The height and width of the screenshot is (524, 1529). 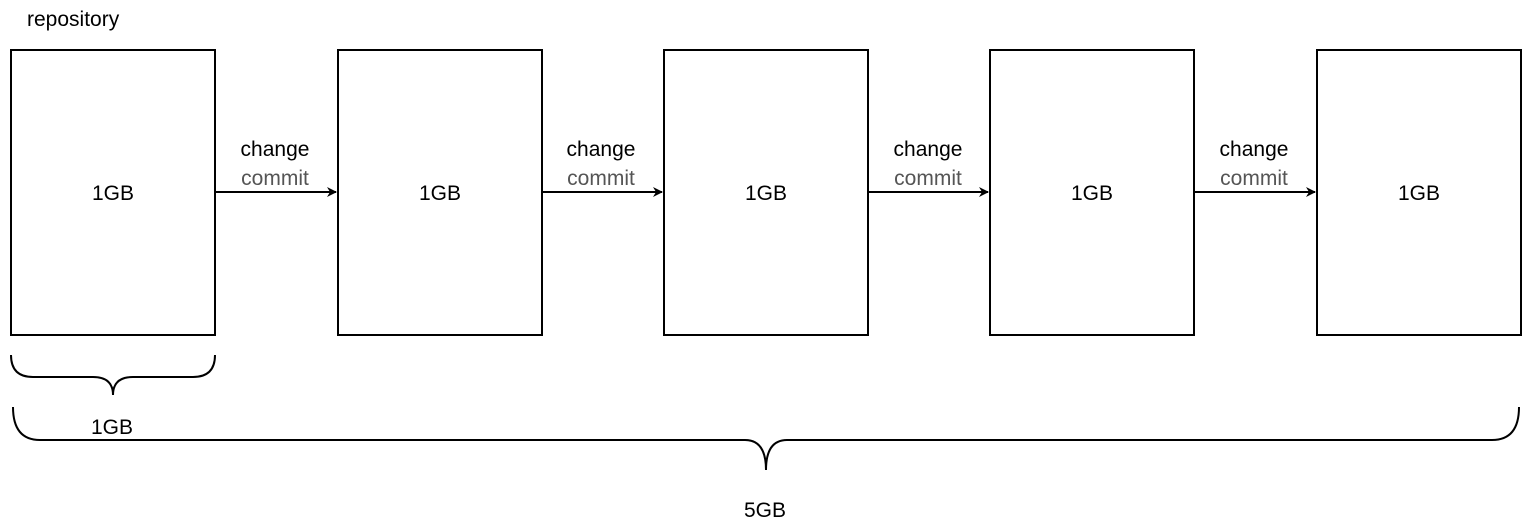 What do you see at coordinates (112, 427) in the screenshot?
I see `single-repo-size-label: 1GB` at bounding box center [112, 427].